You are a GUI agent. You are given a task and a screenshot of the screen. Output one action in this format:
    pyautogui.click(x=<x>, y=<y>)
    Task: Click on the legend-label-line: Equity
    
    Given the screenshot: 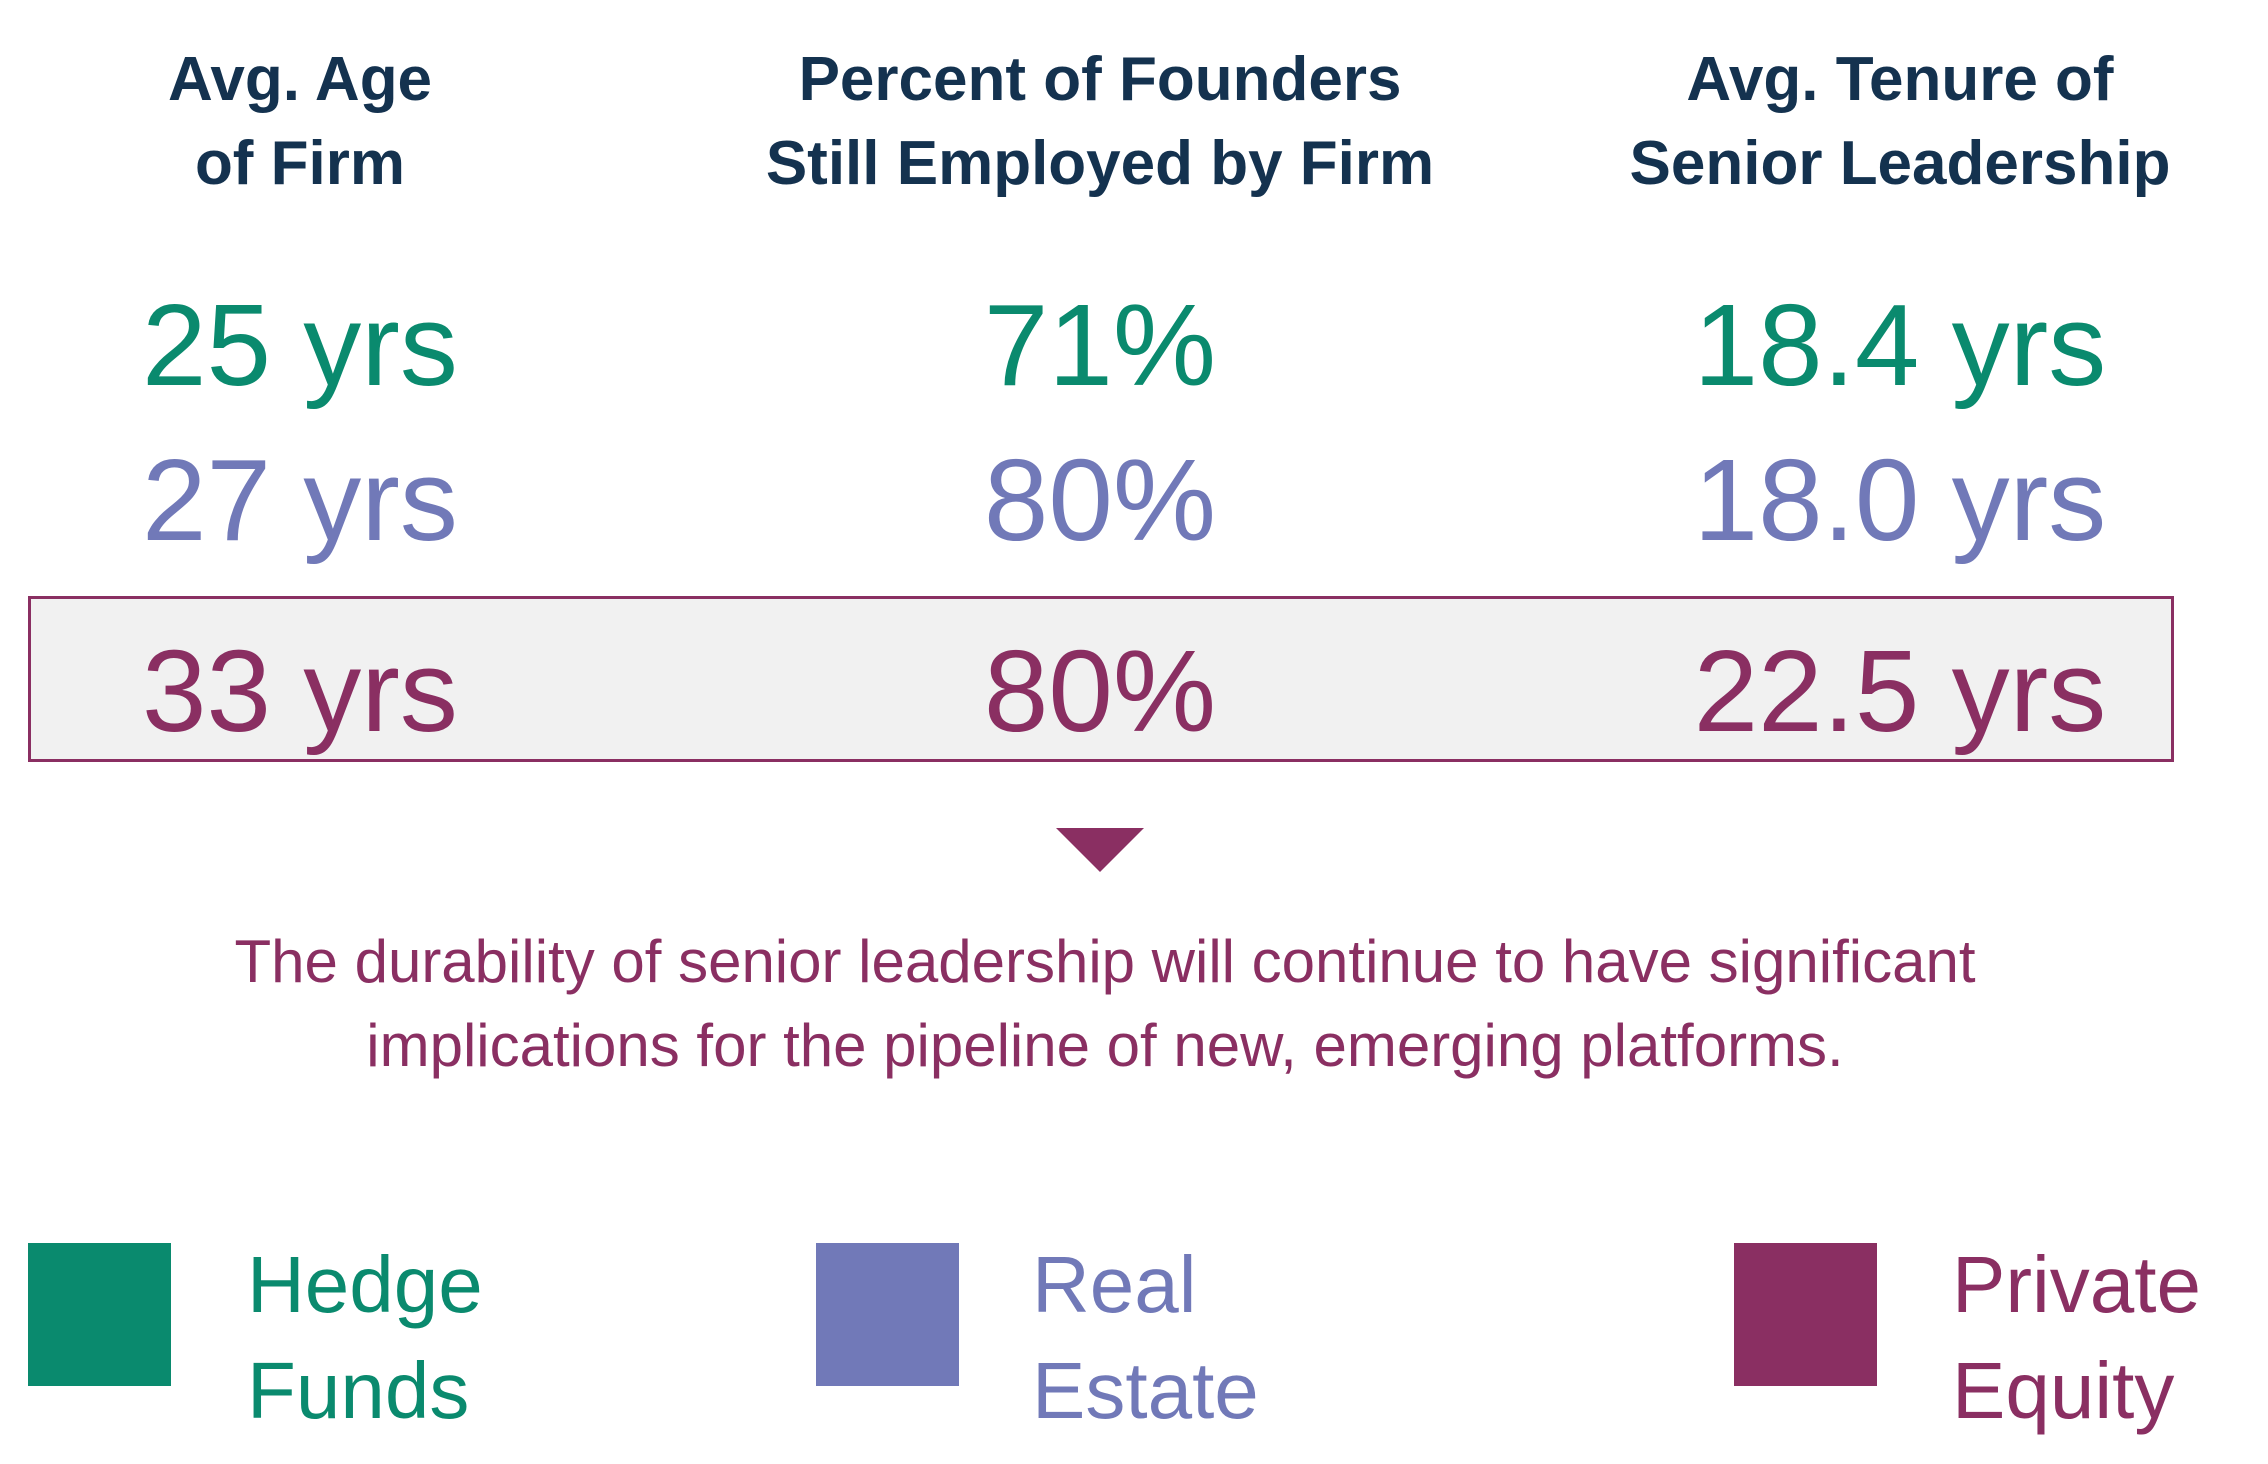 What is the action you would take?
    pyautogui.click(x=2063, y=1390)
    